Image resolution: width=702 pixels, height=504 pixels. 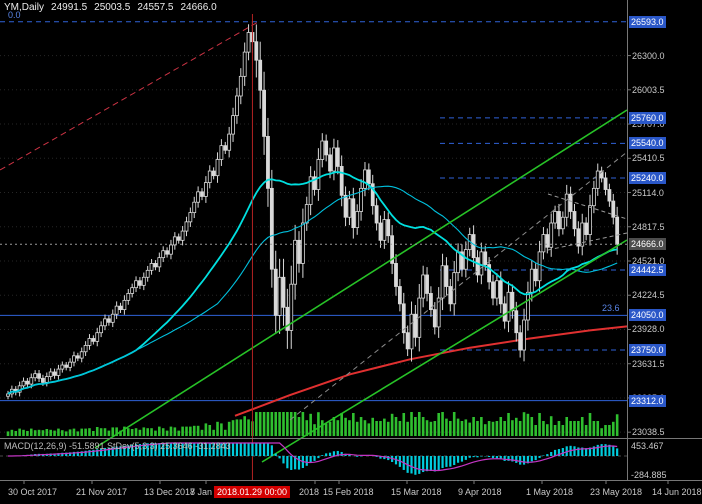 What do you see at coordinates (649, 475) in the screenshot?
I see `indicator-scale-bottom: -284.885` at bounding box center [649, 475].